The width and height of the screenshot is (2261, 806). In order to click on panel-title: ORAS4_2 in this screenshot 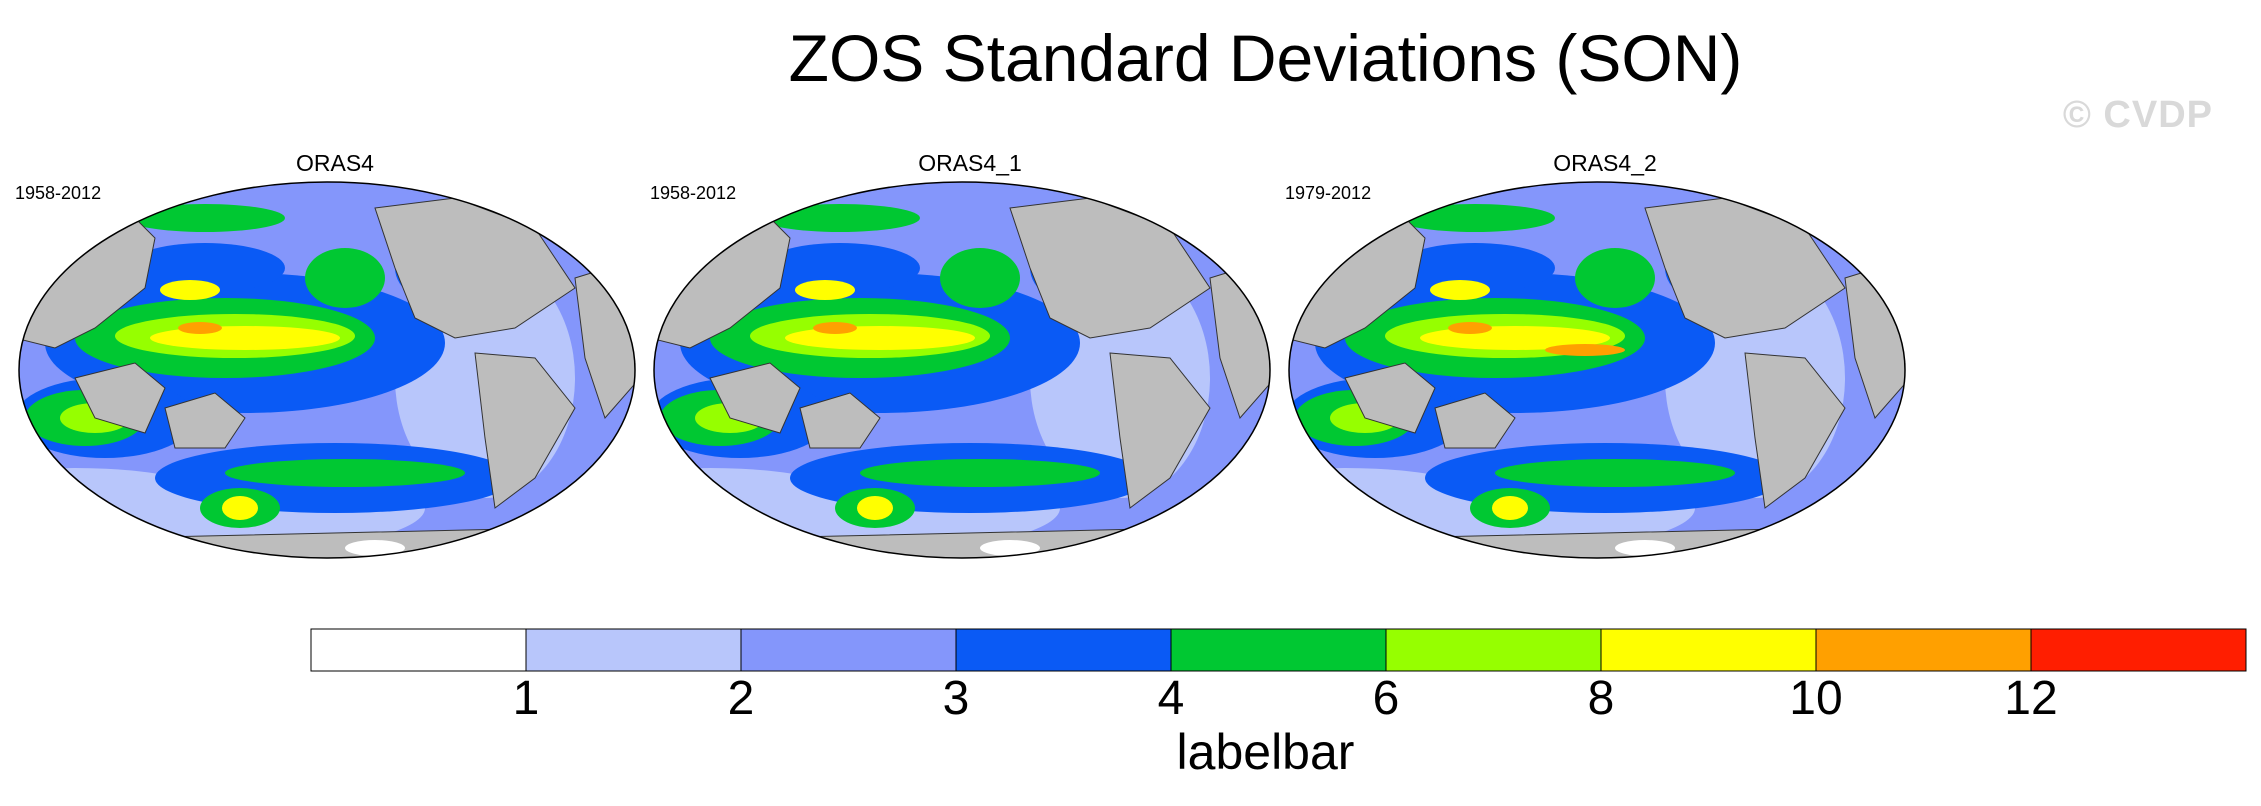, I will do `click(1605, 163)`.